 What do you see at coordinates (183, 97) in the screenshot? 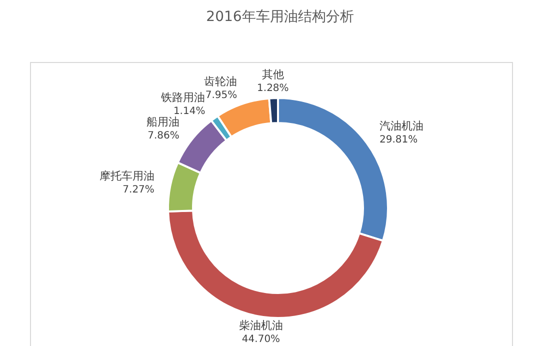
I see `slice-label: 铁路用油` at bounding box center [183, 97].